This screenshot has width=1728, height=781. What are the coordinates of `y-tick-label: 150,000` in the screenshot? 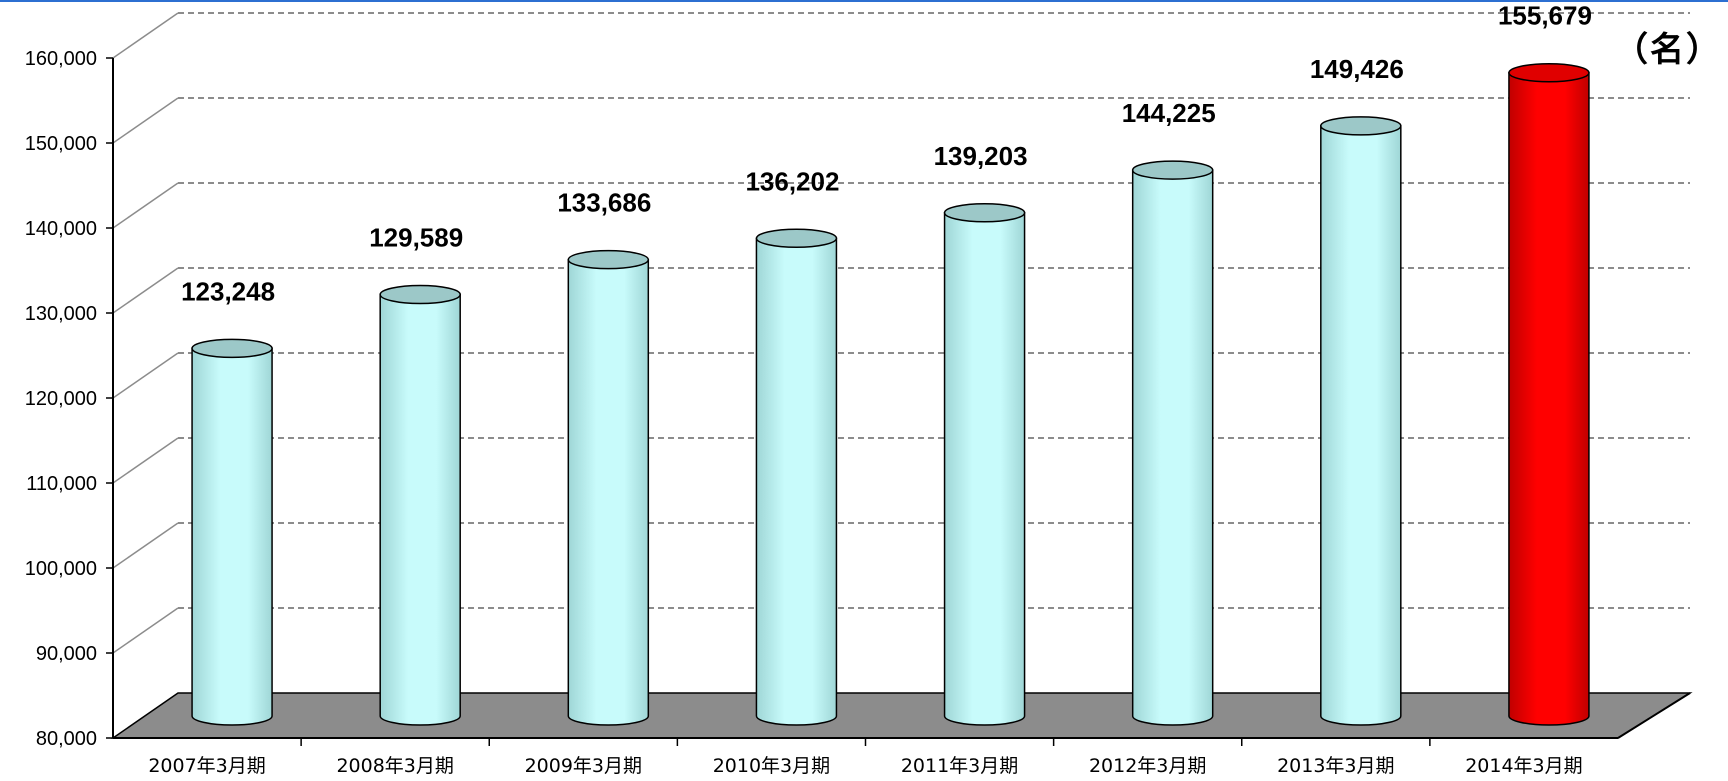 It's located at (61, 144).